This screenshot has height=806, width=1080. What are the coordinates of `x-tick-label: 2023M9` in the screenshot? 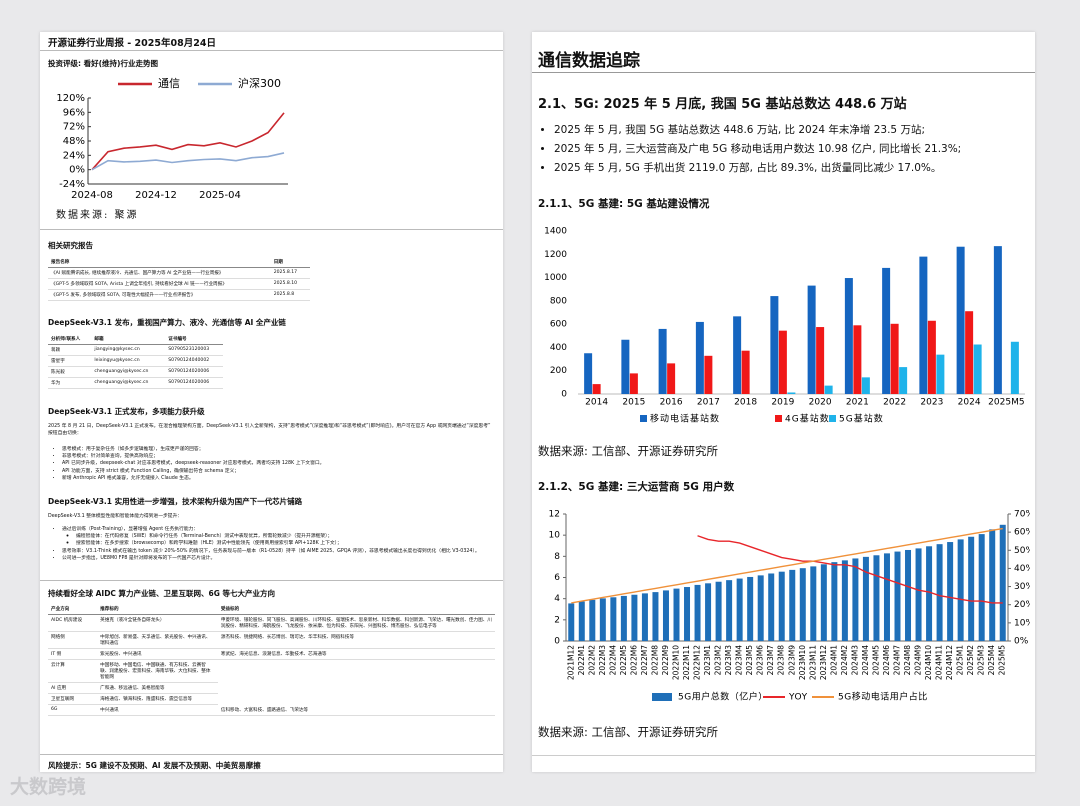 It's located at (791, 660).